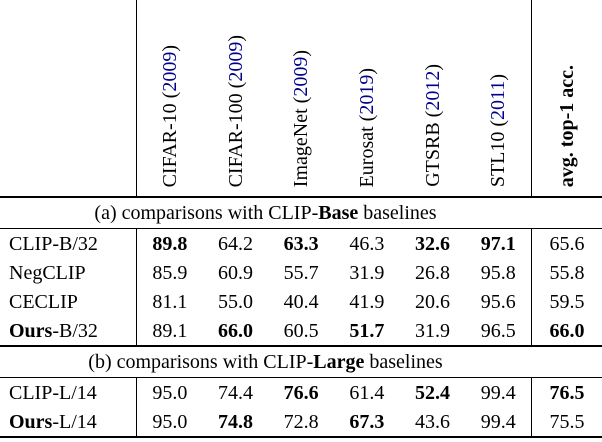  Describe the element at coordinates (206, 213) in the screenshot. I see `caption-prefix: (a) comparisons with CLIP-` at that location.